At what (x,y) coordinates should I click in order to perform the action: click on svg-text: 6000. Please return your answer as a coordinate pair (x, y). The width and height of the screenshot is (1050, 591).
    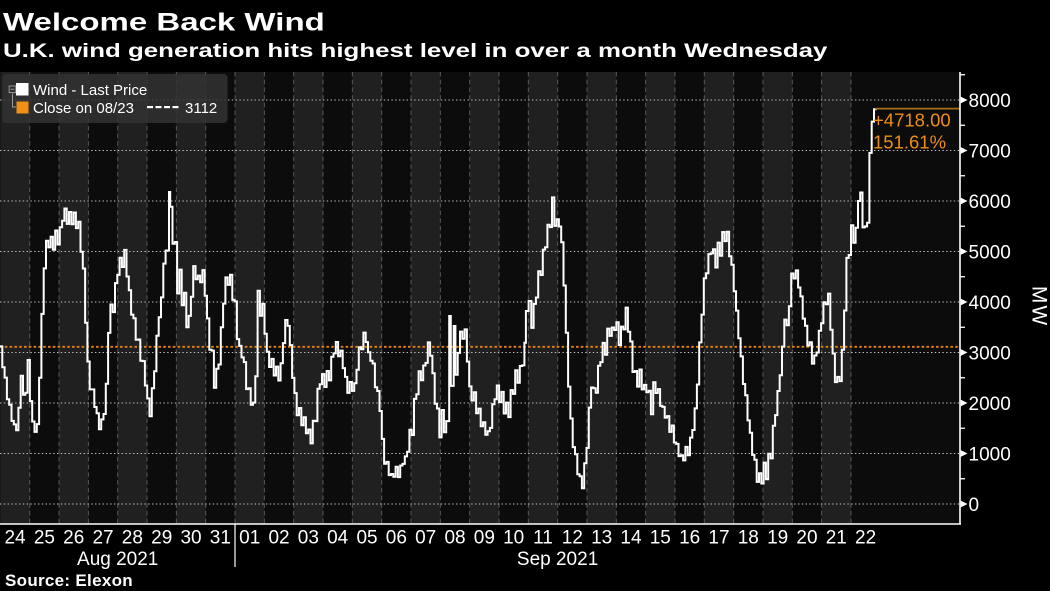
    Looking at the image, I should click on (990, 202).